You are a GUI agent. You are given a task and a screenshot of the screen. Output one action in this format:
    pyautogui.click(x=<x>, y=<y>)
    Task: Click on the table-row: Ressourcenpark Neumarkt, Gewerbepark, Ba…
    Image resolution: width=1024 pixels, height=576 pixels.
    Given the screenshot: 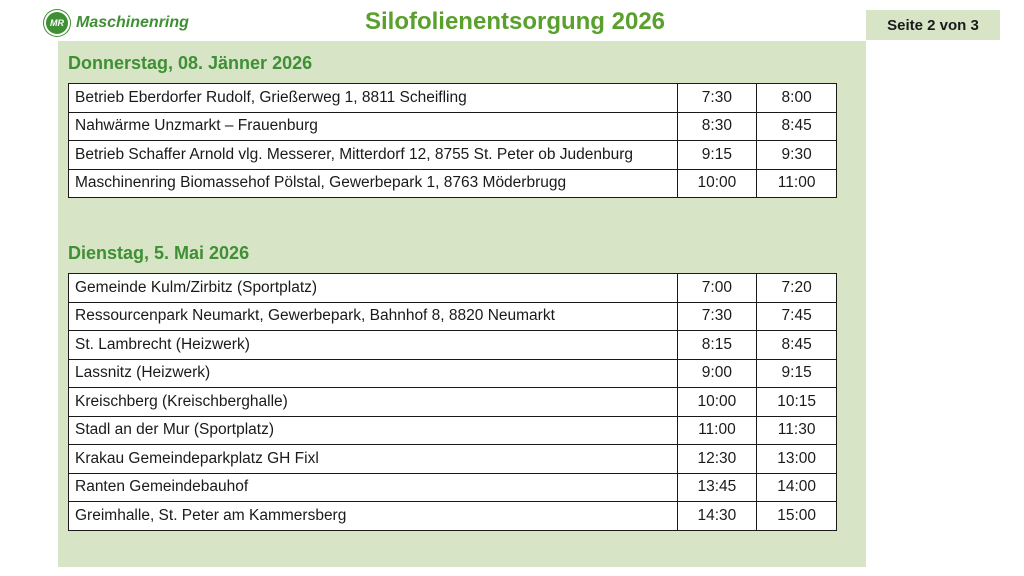 What is the action you would take?
    pyautogui.click(x=452, y=316)
    